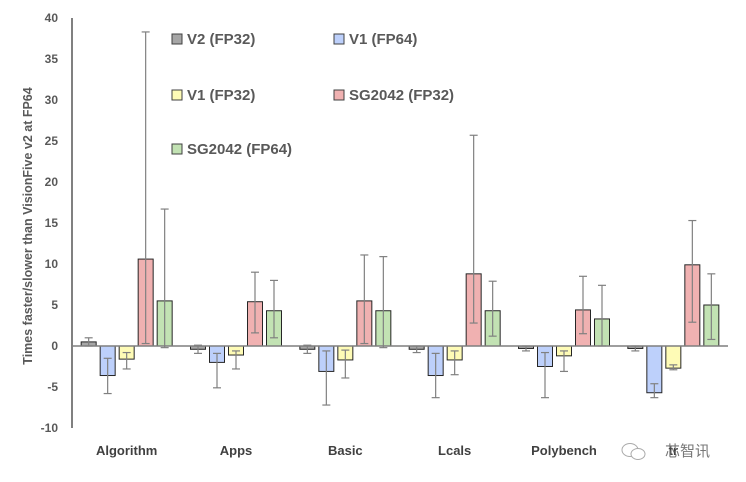 The image size is (746, 482). I want to click on y-tick-label: 0, so click(54, 346).